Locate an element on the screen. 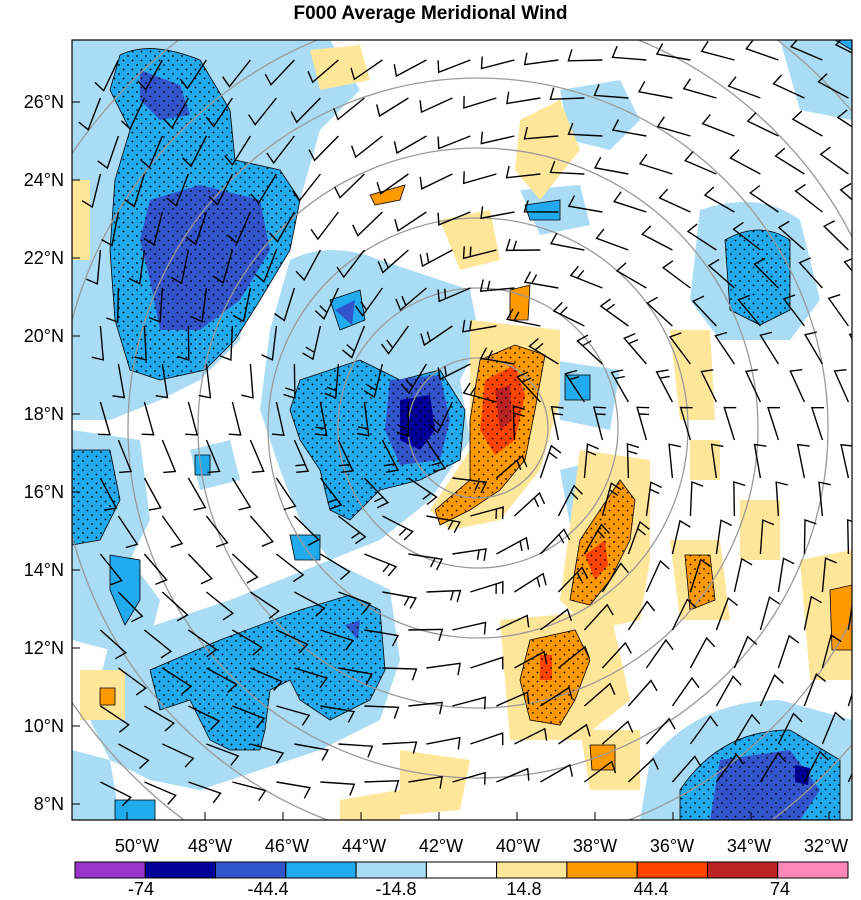  lon-label-32w: 32°W is located at coordinates (826, 846).